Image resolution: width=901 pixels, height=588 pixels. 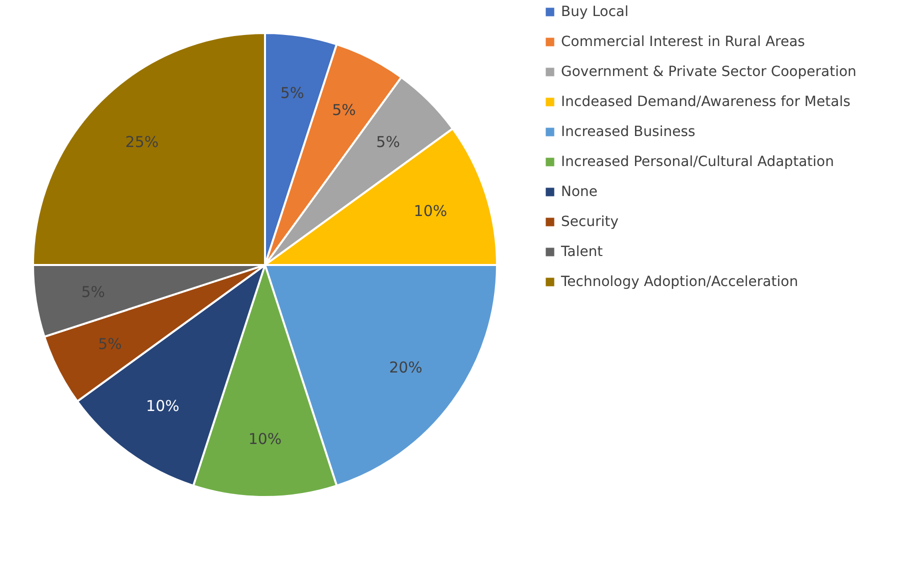 I want to click on legend-label: Technology Adoption/Acceleration, so click(x=679, y=282).